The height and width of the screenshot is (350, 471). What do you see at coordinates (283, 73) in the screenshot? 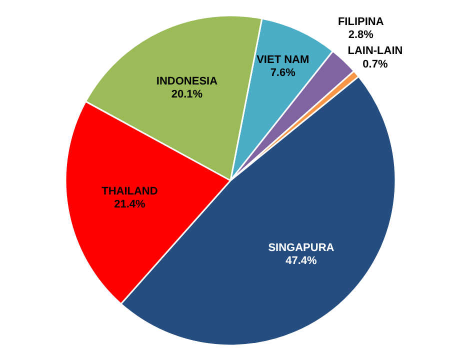
I see `data-label: 7.6%` at bounding box center [283, 73].